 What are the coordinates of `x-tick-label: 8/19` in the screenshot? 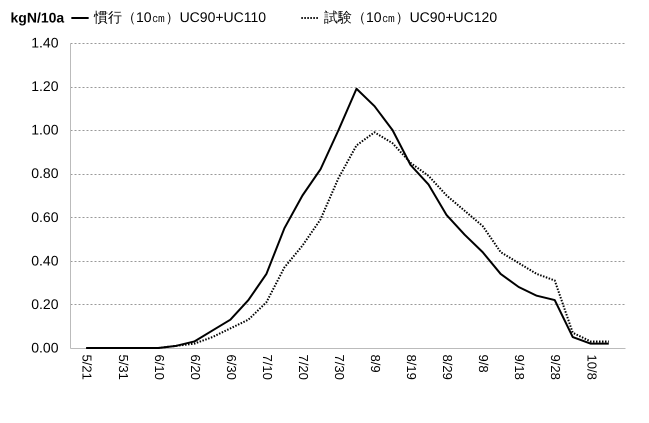 It's located at (412, 367).